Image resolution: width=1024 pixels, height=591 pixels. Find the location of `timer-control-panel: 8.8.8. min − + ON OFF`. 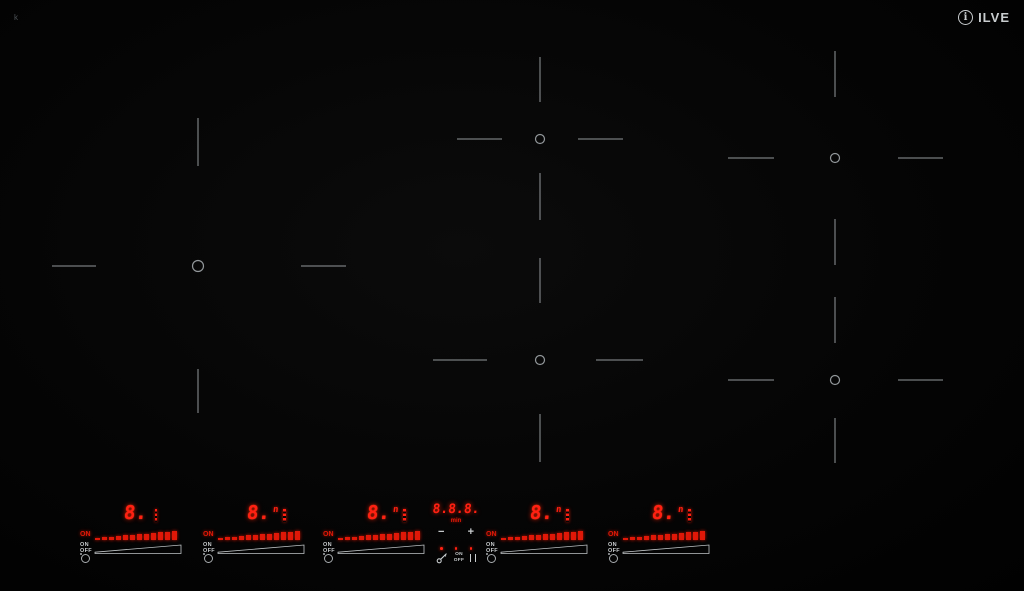

timer-control-panel: 8.8.8. min − + ON OFF is located at coordinates (456, 532).